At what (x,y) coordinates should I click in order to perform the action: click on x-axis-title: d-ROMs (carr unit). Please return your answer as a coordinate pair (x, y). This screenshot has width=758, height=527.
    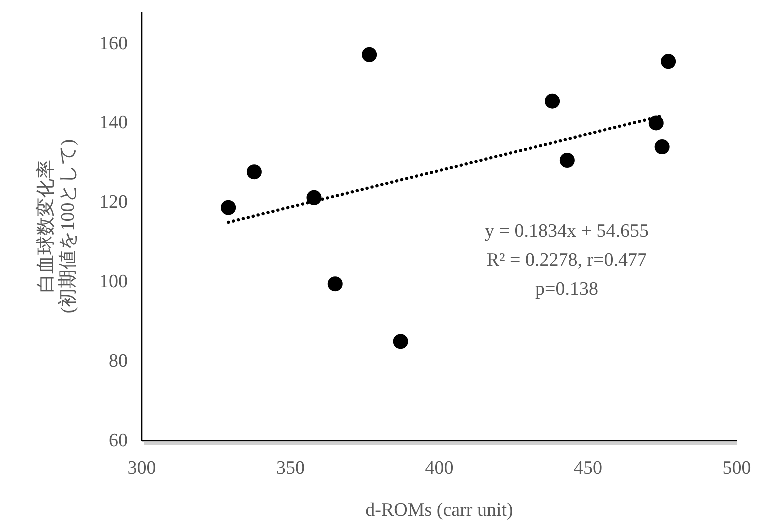
    Looking at the image, I should click on (440, 510).